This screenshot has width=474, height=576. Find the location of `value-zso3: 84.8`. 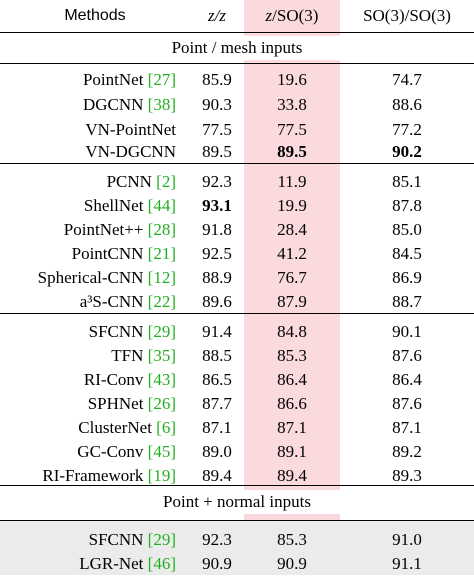

value-zso3: 84.8 is located at coordinates (292, 331).